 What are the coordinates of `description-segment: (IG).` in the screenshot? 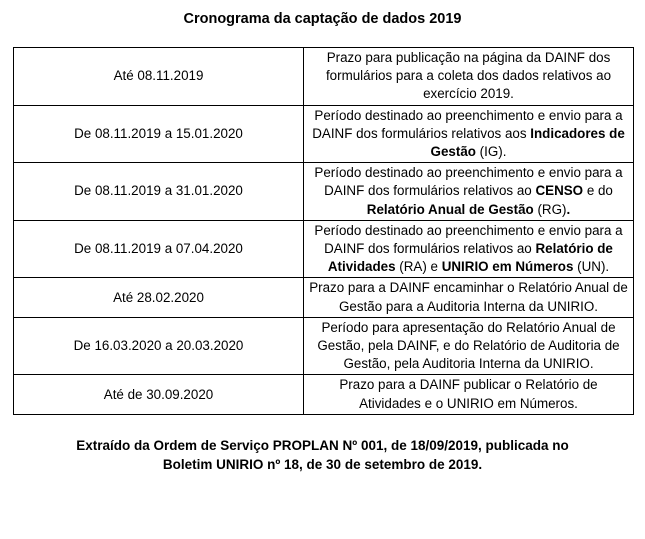 It's located at (491, 152).